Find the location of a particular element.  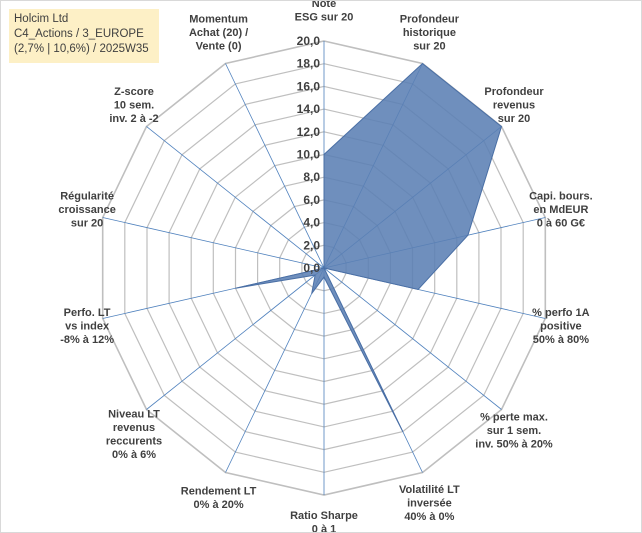

tick-label: 0,0 is located at coordinates (311, 268).